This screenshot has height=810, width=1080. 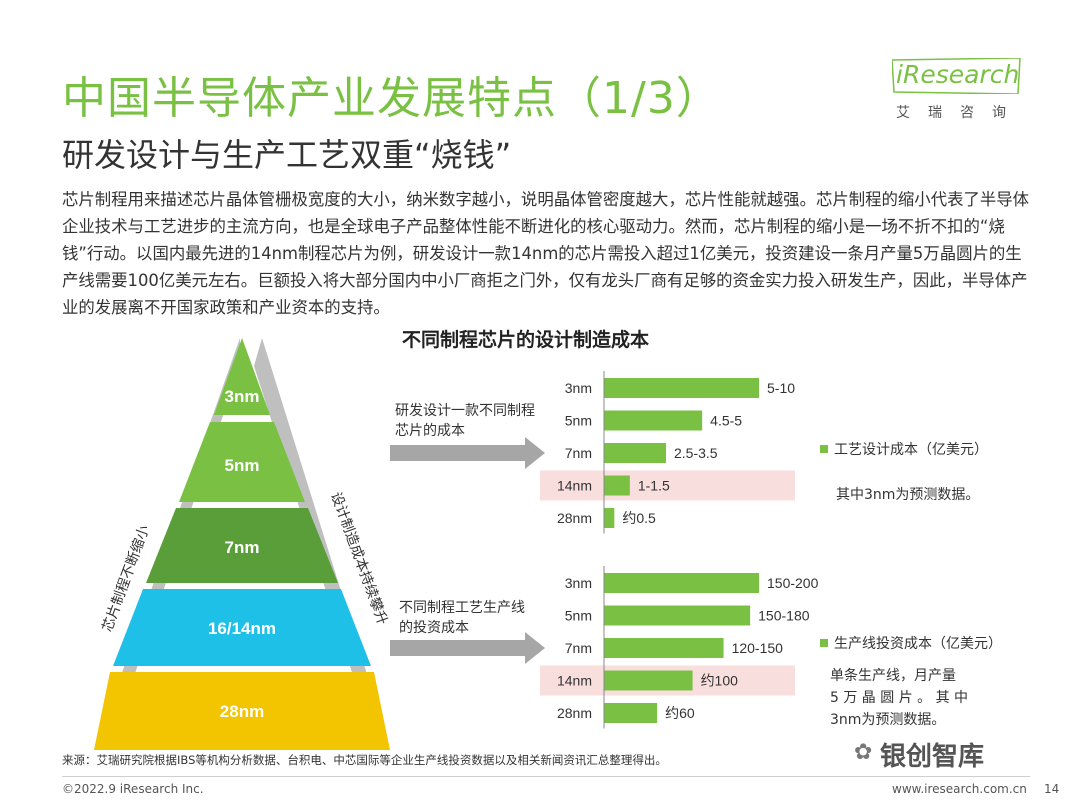 What do you see at coordinates (863, 752) in the screenshot?
I see `wechat-icon: ✿` at bounding box center [863, 752].